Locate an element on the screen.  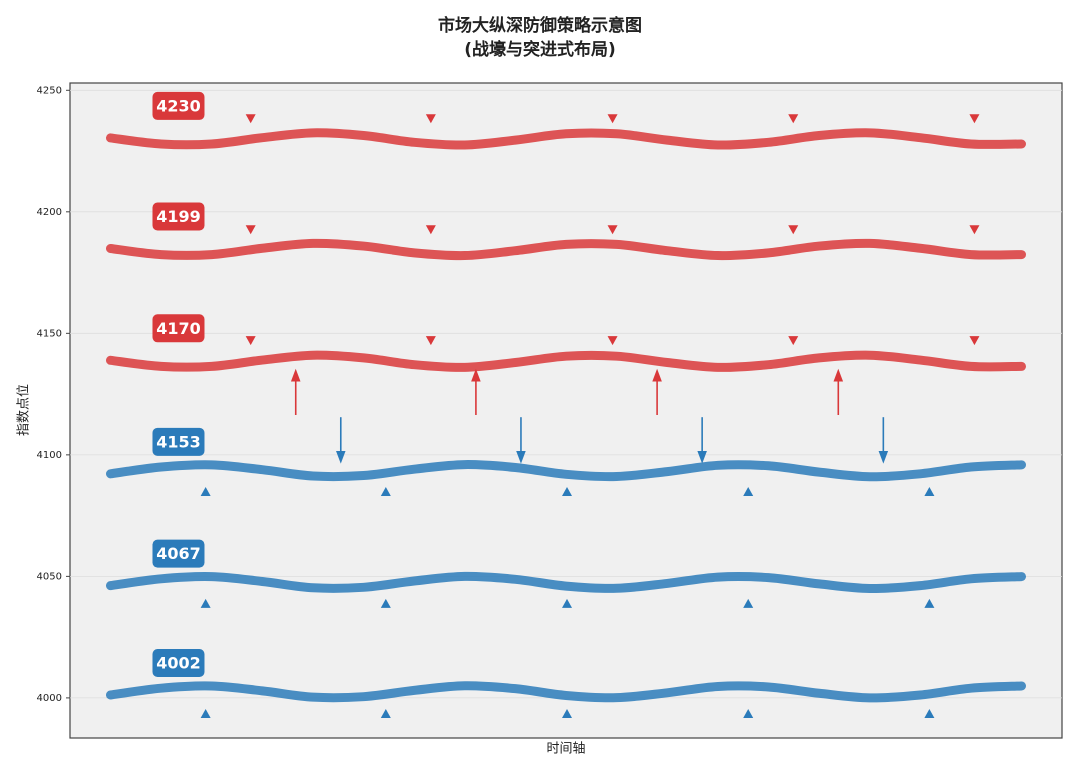
level-label: 4002 is located at coordinates (178, 662).